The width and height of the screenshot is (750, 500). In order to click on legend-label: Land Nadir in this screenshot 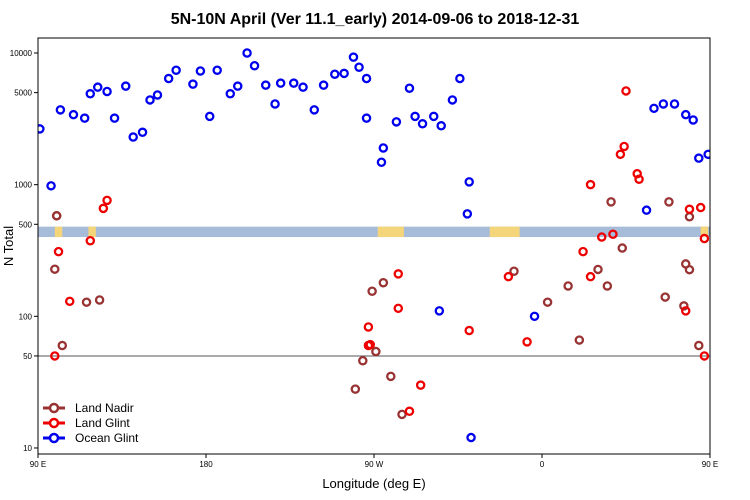, I will do `click(104, 408)`.